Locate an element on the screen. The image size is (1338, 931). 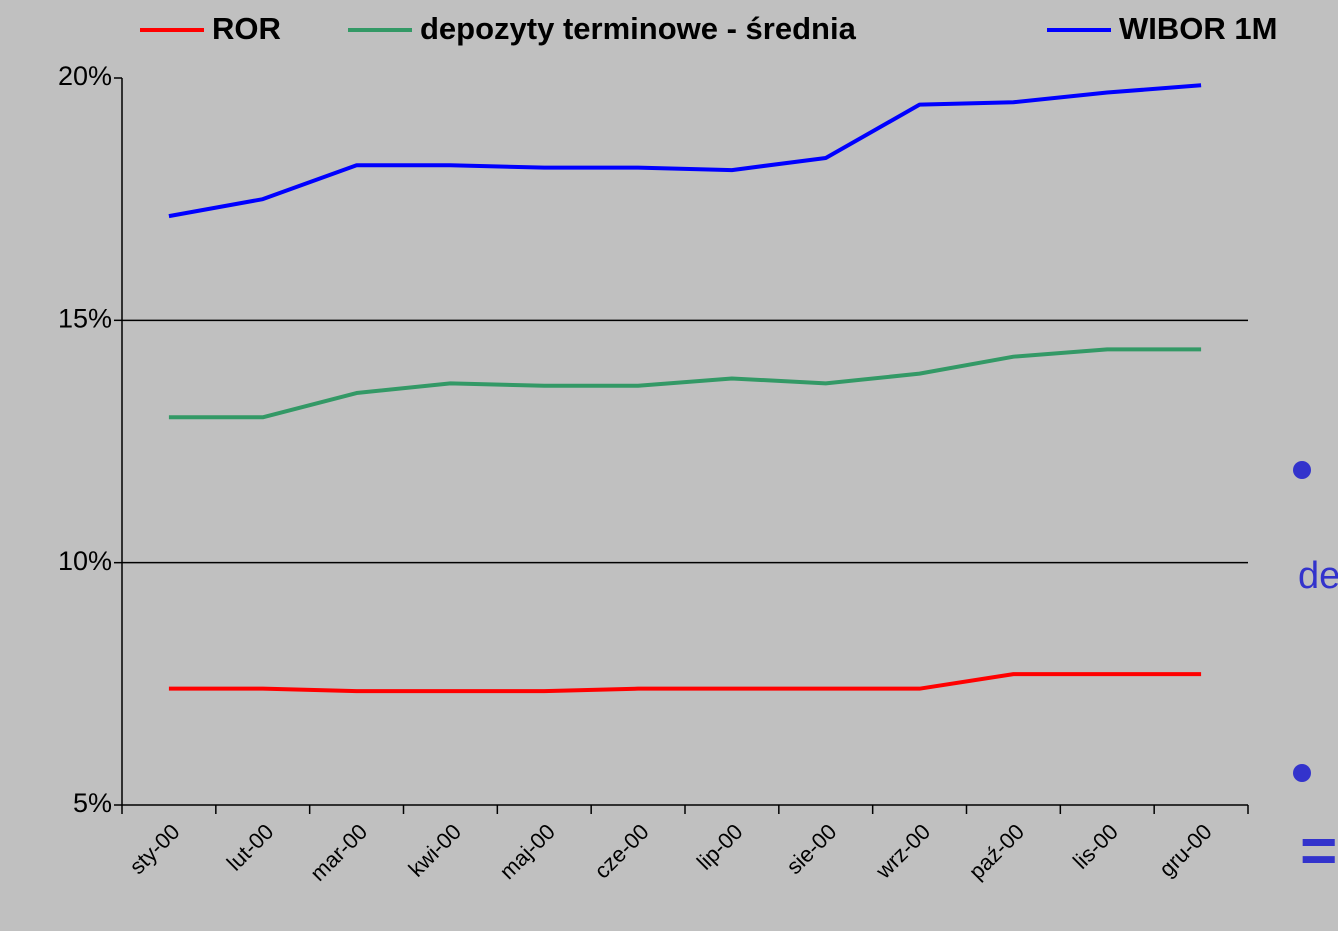
legend-label: WIBOR 1M is located at coordinates (1198, 28).